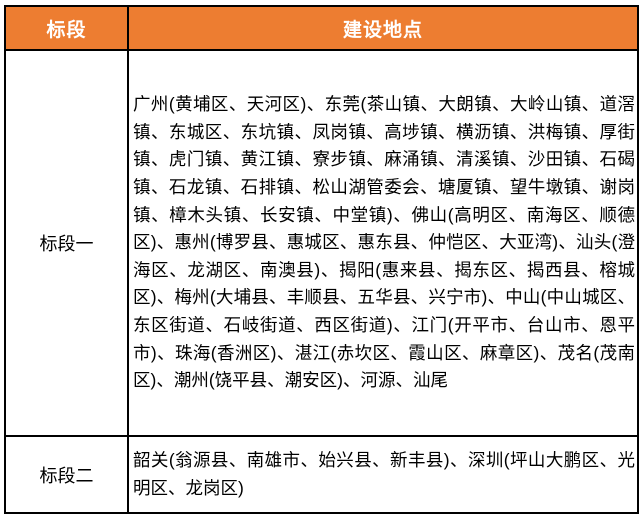 The image size is (640, 516). Describe the element at coordinates (66, 243) in the screenshot. I see `section-cell-1: 标段一` at that location.